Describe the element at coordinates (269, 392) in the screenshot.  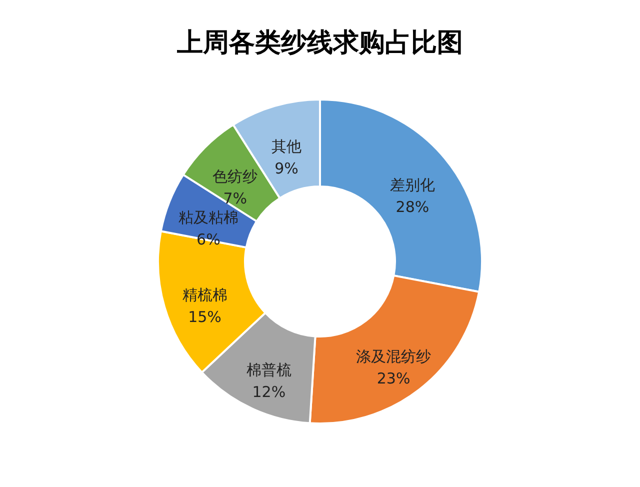
I see `data-label: 12%` at that location.